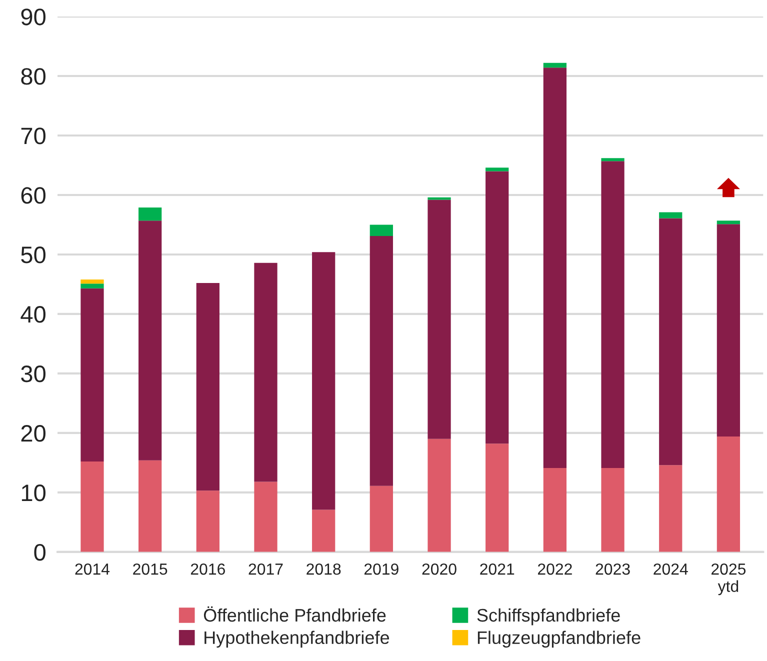 This screenshot has height=661, width=767. What do you see at coordinates (671, 569) in the screenshot?
I see `x-tick-label: 2024` at bounding box center [671, 569].